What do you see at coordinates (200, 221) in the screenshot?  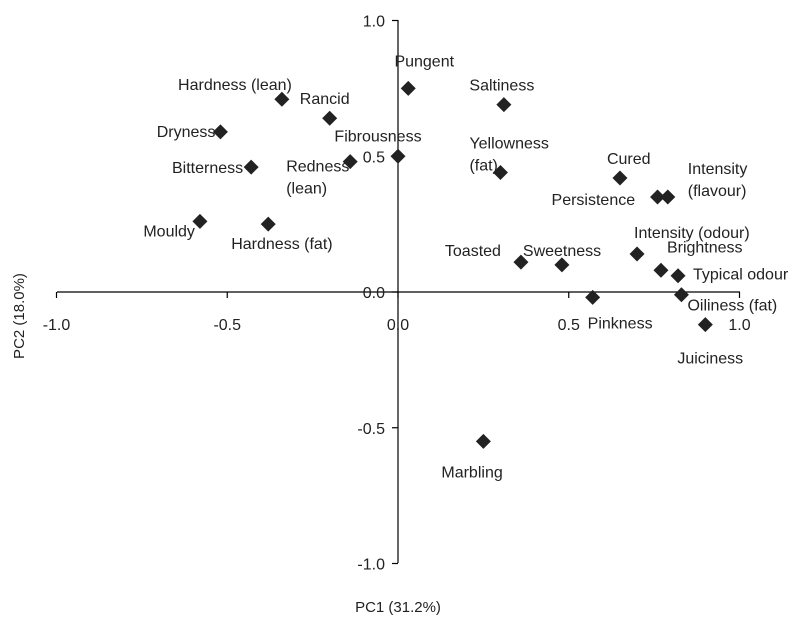 I see `point-mouldy` at bounding box center [200, 221].